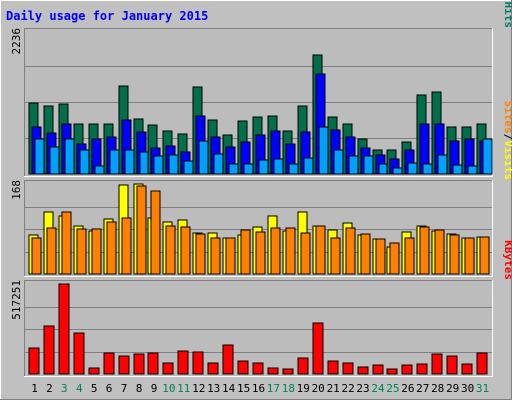 The image size is (512, 400). I want to click on x-tick-label-20: 20, so click(318, 388).